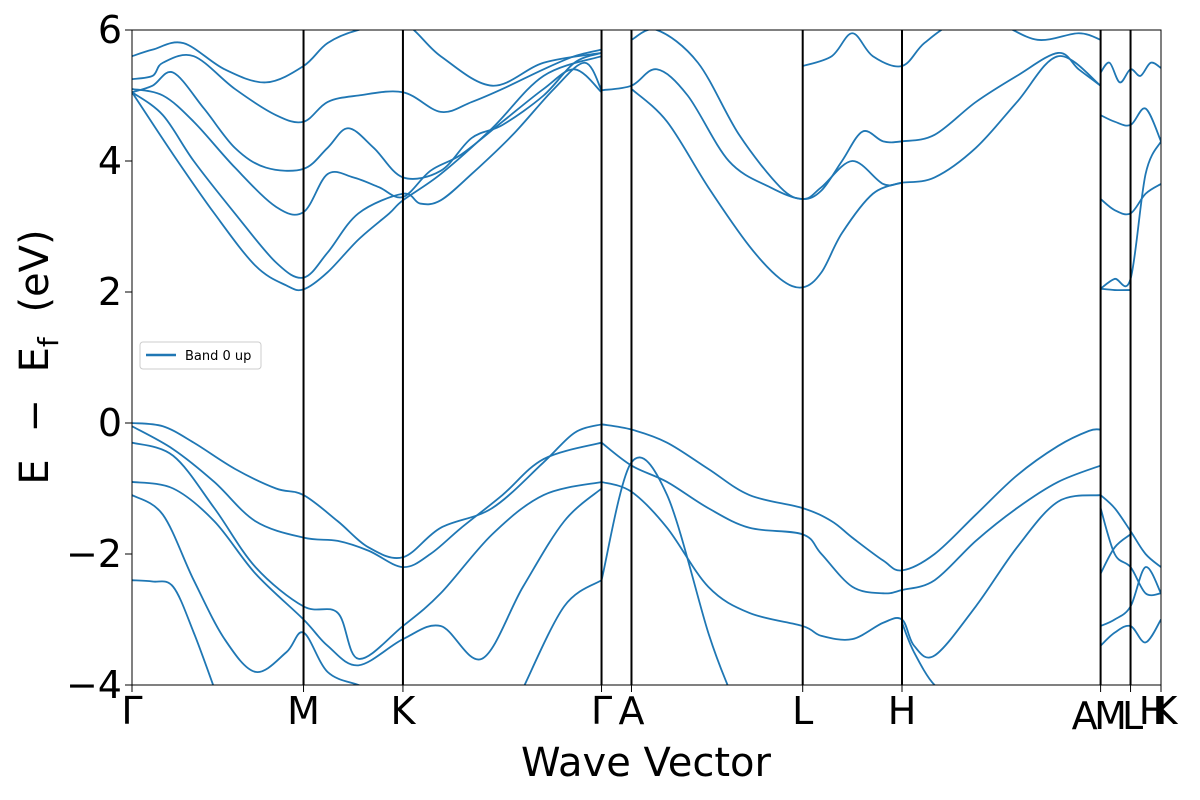 This screenshot has width=1200, height=800. Describe the element at coordinates (902, 711) in the screenshot. I see `x-tick-label-6: H` at that location.